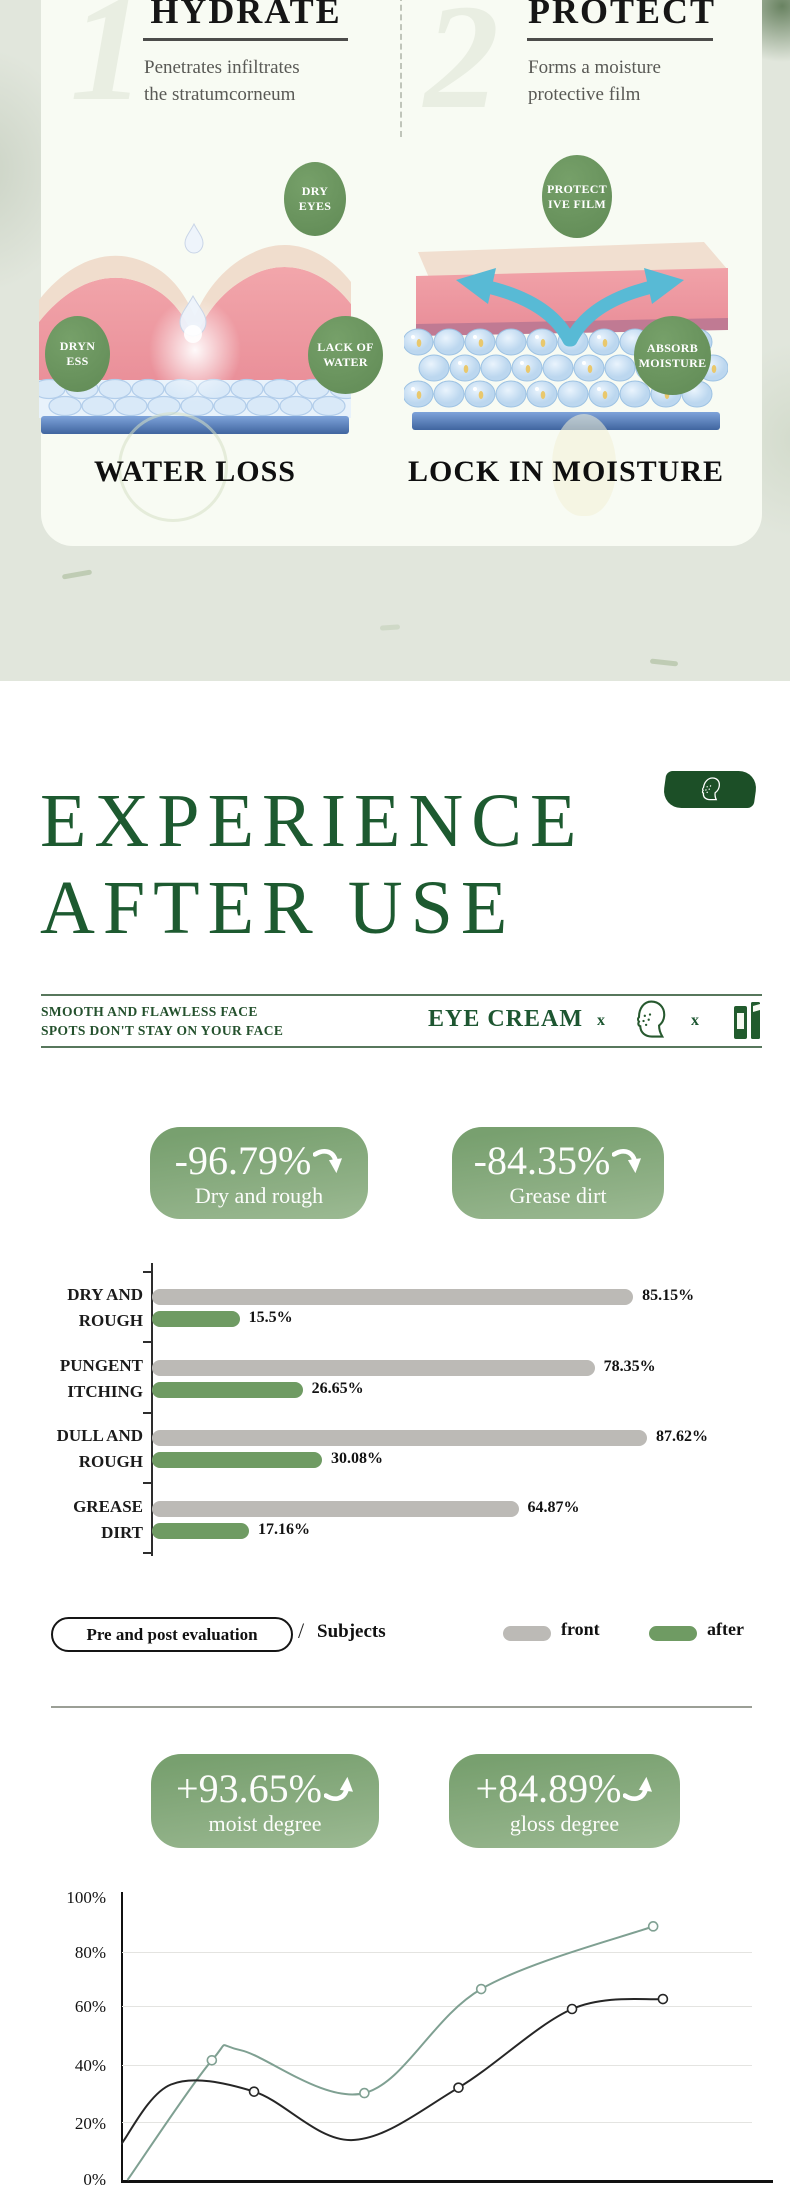  I want to click on section-divider, so click(401, 1707).